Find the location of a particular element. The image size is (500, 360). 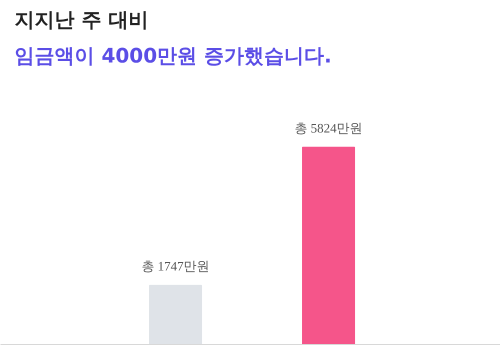

chart-subtitle: 임금액이 4000만원 증가했습니다. is located at coordinates (173, 56).